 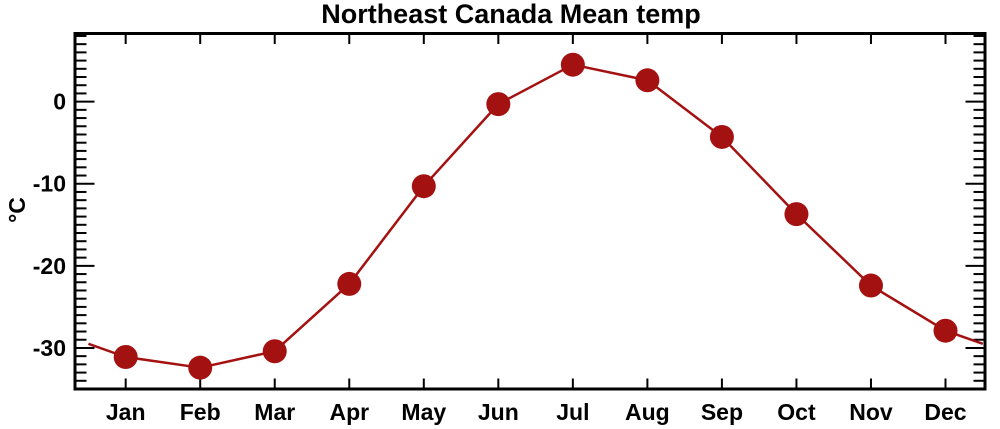 I want to click on y-tick-label: -10, so click(x=49, y=184).